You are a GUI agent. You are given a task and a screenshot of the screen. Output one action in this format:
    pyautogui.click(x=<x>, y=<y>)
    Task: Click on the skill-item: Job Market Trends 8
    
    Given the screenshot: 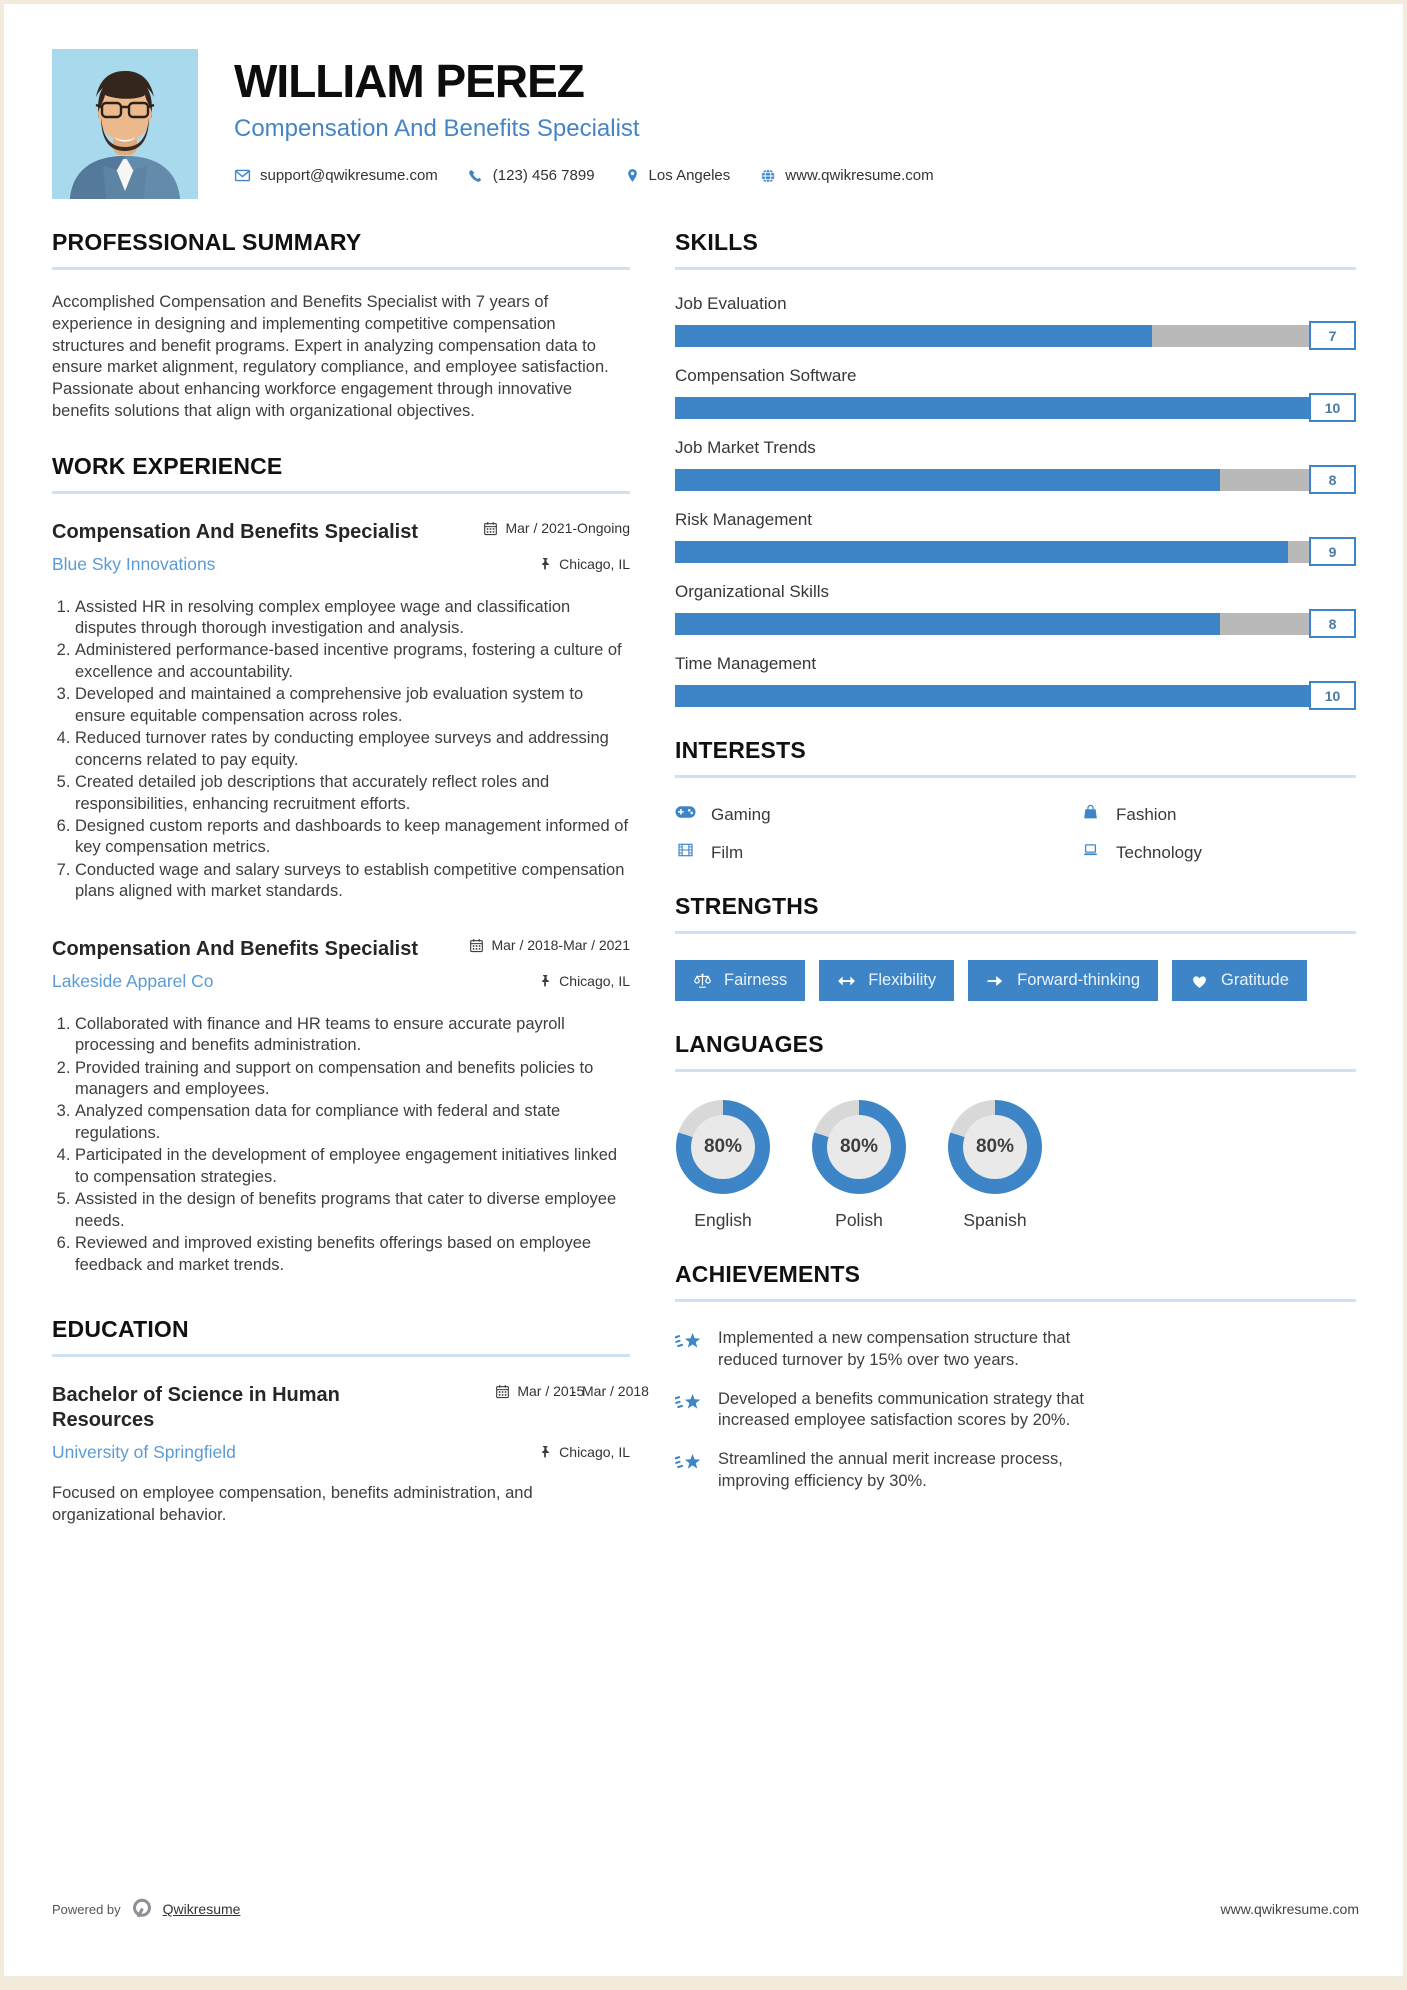 What is the action you would take?
    pyautogui.click(x=1015, y=466)
    